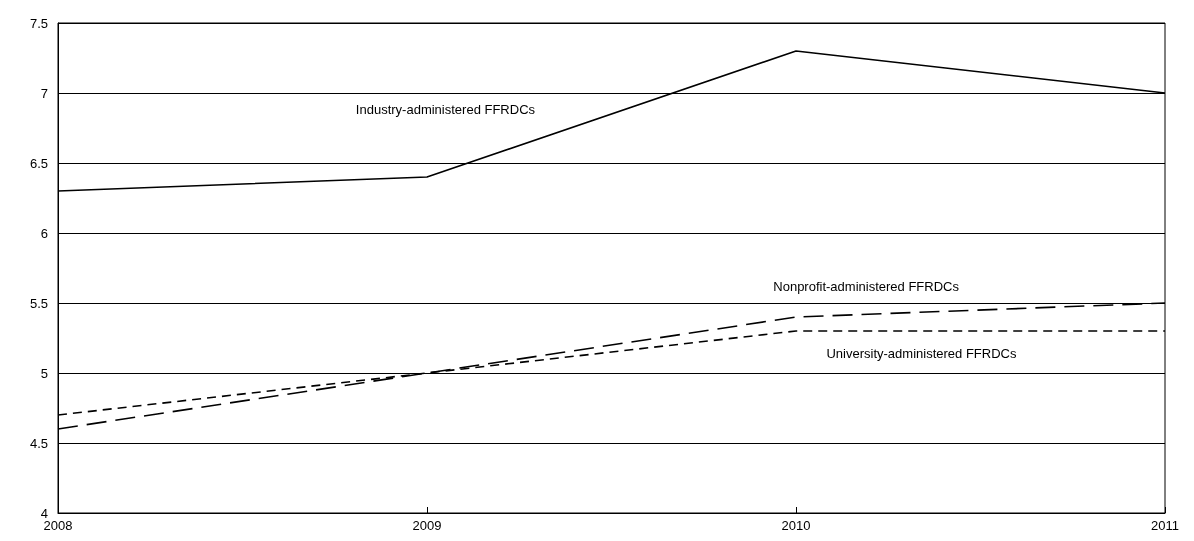 This screenshot has width=1194, height=541. Describe the element at coordinates (44, 233) in the screenshot. I see `y-tick-label: 6` at that location.